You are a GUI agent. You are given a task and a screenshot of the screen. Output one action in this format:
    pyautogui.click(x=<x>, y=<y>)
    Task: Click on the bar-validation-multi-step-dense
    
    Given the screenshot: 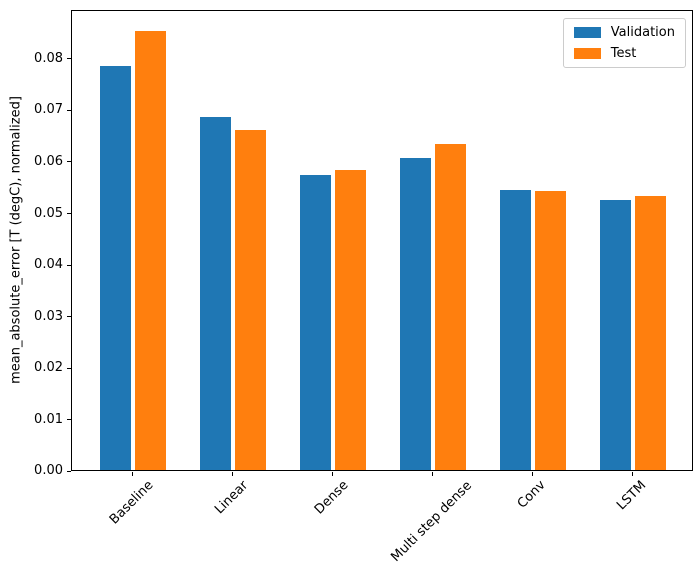 What is the action you would take?
    pyautogui.click(x=415, y=313)
    